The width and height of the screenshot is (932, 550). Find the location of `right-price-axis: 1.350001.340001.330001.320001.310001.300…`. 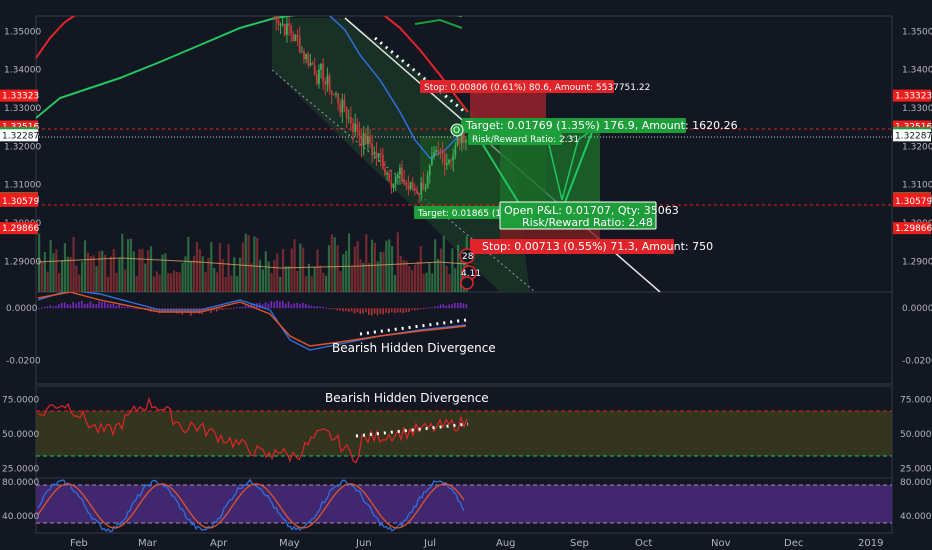

right-price-axis: 1.350001.340001.330001.320001.310001.300… is located at coordinates (912, 274).